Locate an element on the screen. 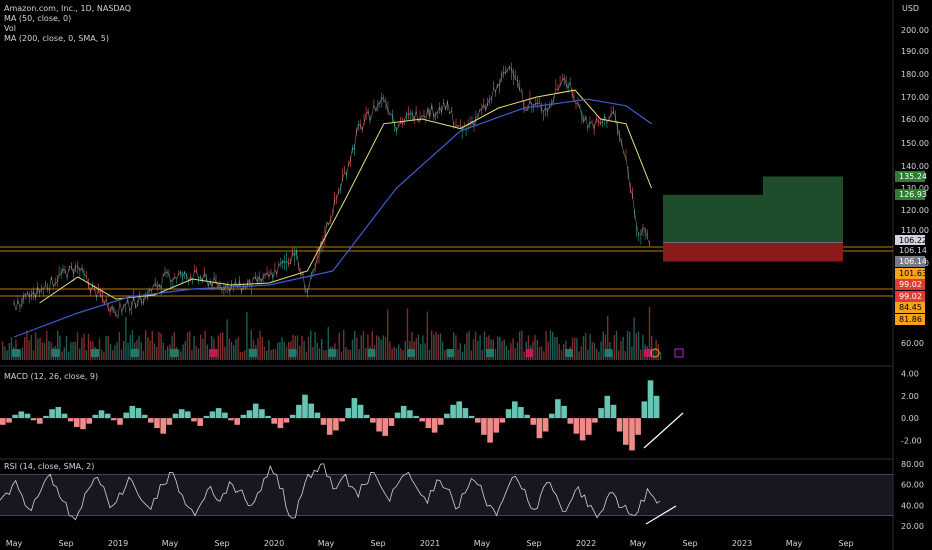 The height and width of the screenshot is (550, 932). rsi-axis-tick: 60.00 is located at coordinates (912, 485).